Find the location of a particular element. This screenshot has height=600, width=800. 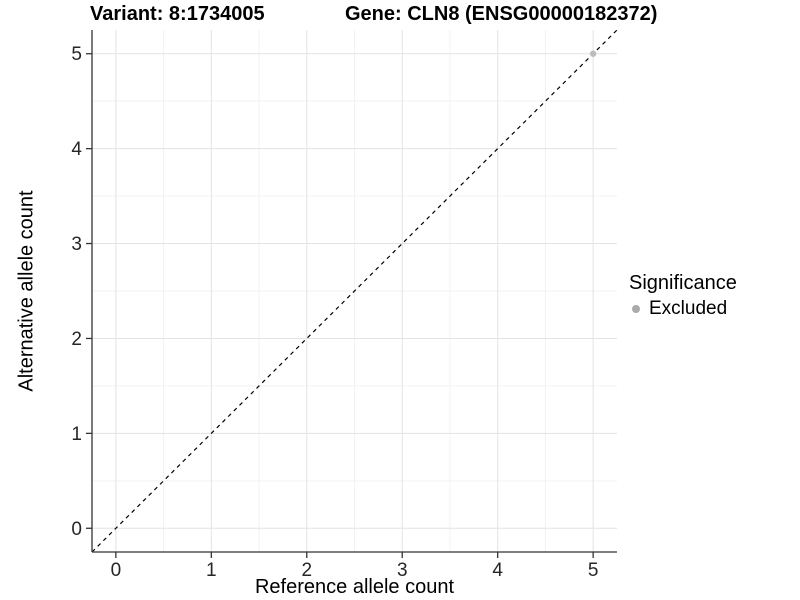

legend-title: Significance is located at coordinates (683, 283).